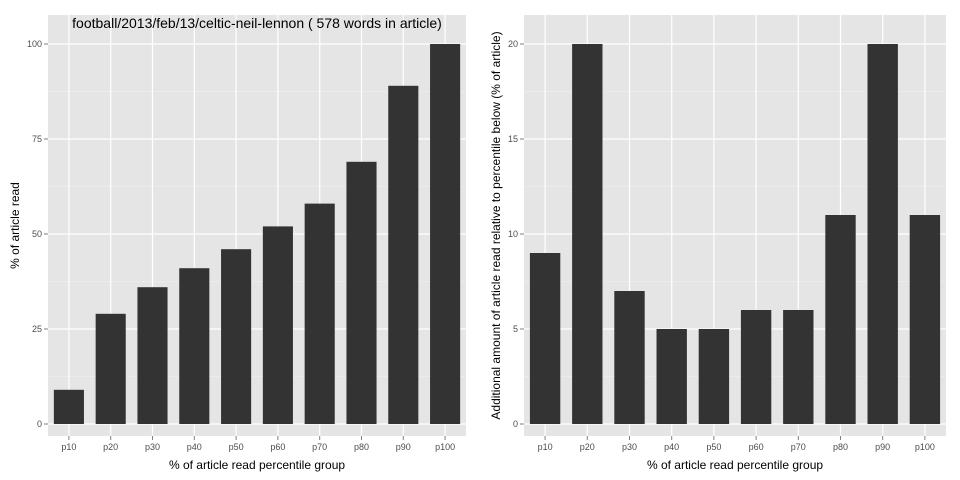  Describe the element at coordinates (37, 139) in the screenshot. I see `y-tick-label: 75` at that location.